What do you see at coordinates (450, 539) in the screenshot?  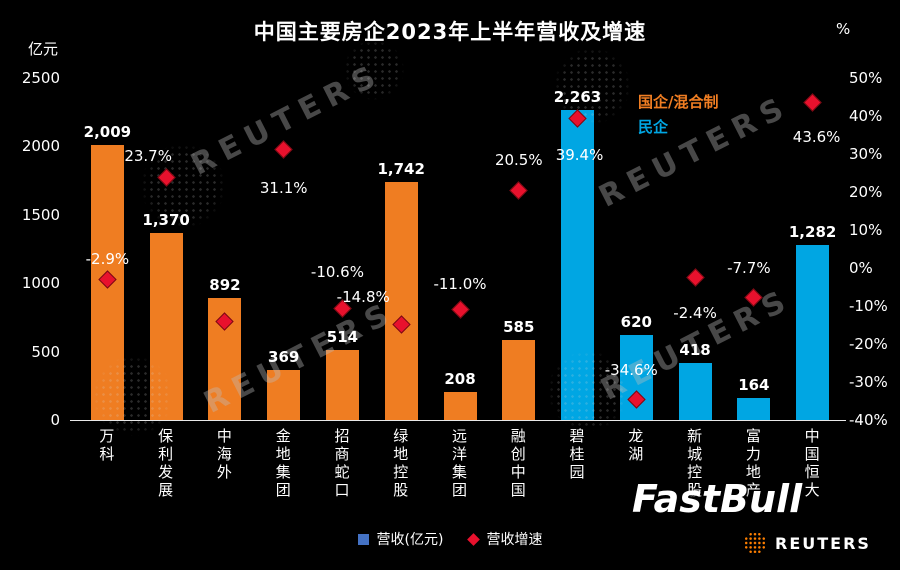 I see `series-legend: 营收(亿元) 营收增速` at bounding box center [450, 539].